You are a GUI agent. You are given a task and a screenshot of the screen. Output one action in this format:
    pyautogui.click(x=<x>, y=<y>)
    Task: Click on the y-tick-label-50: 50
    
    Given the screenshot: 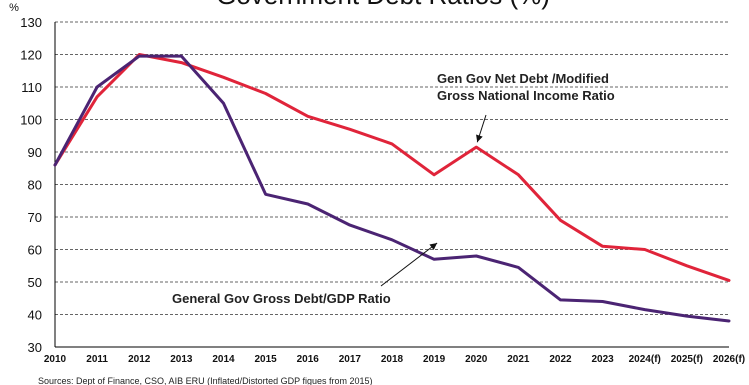 What is the action you would take?
    pyautogui.click(x=35, y=282)
    